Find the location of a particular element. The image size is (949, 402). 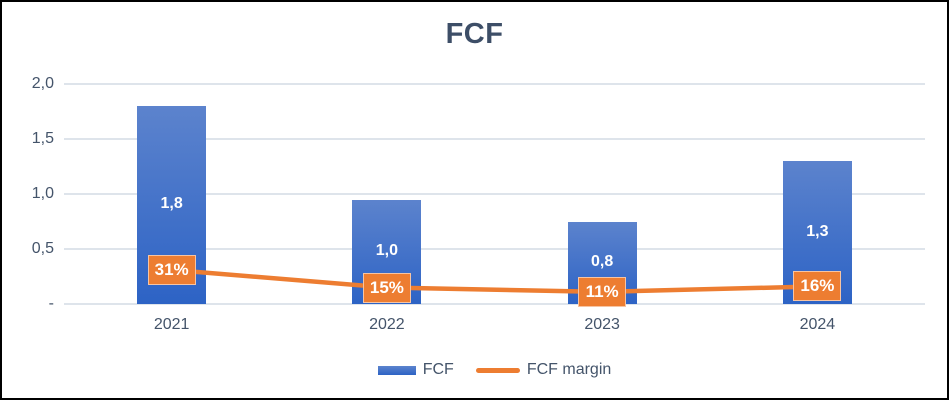

legend-label: FCF margin is located at coordinates (569, 369).